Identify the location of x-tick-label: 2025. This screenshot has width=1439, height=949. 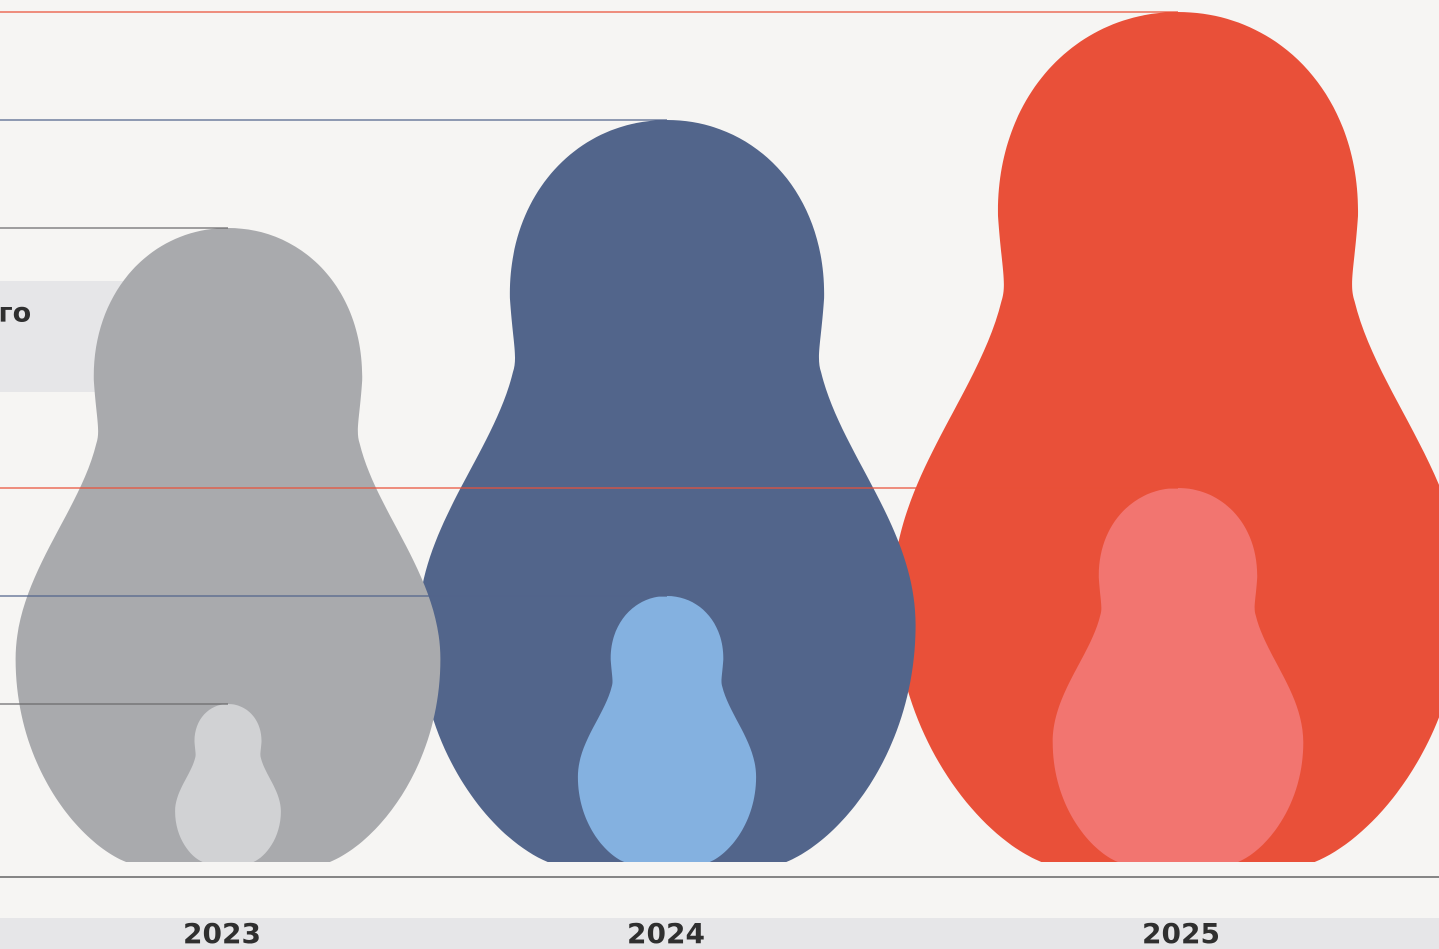
(1181, 933).